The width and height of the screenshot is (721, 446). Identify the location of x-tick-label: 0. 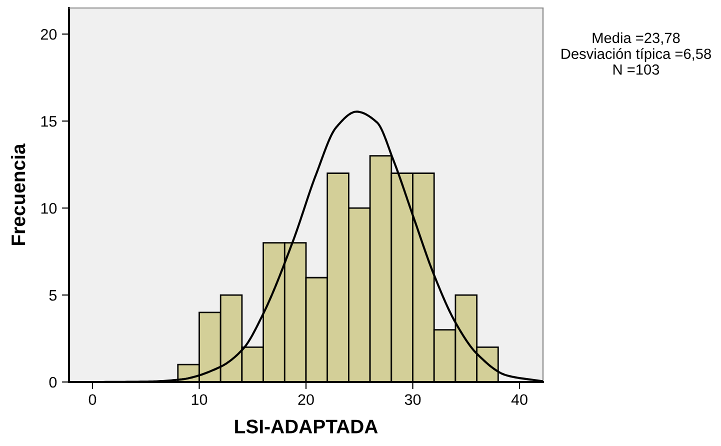
(92, 400).